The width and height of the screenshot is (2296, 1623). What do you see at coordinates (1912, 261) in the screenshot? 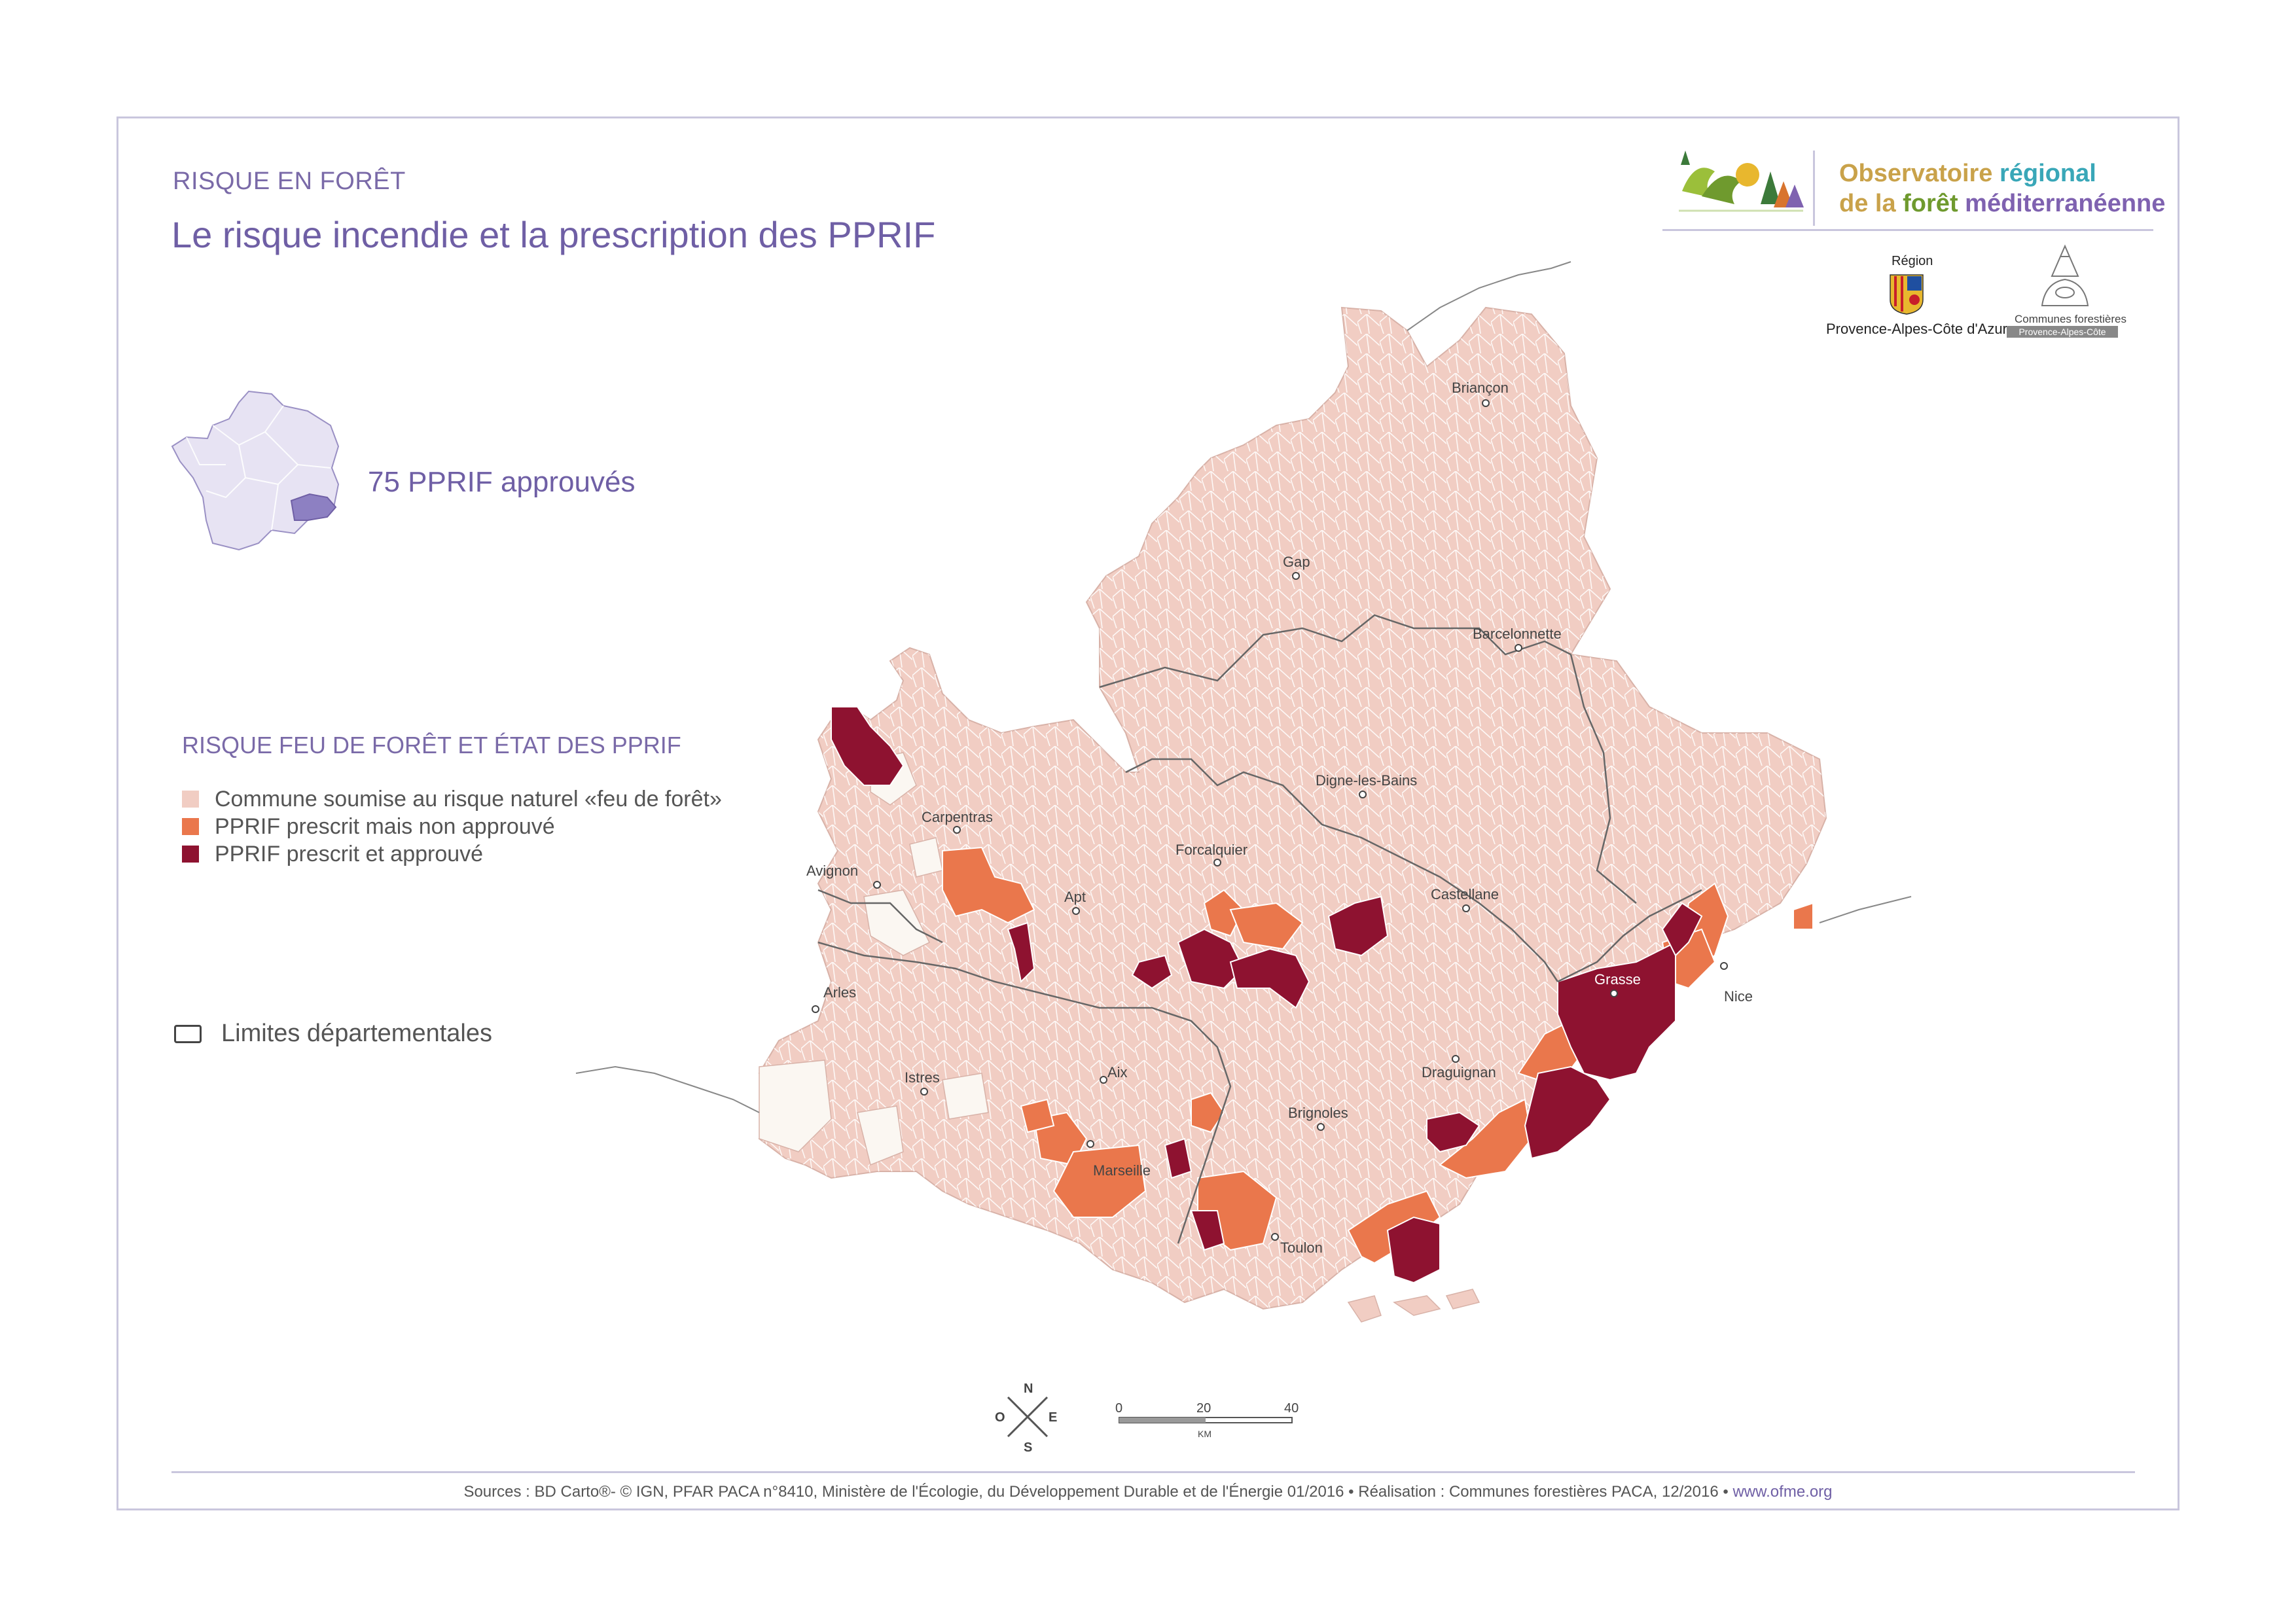
I see `region-label: Région` at bounding box center [1912, 261].